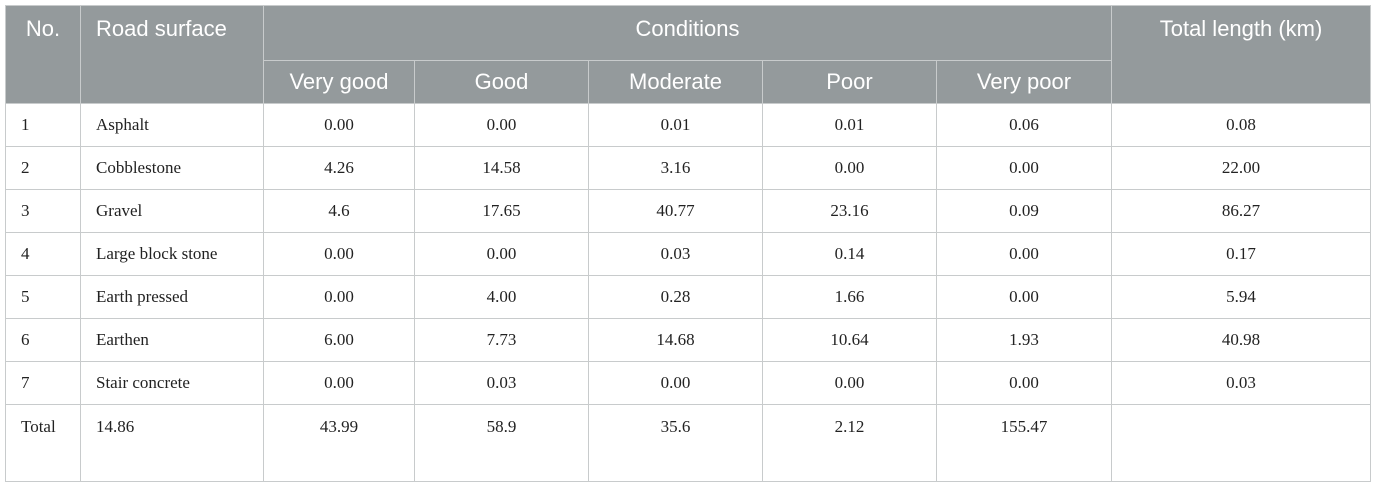 The image size is (1375, 482). I want to click on row-number: 3, so click(43, 211).